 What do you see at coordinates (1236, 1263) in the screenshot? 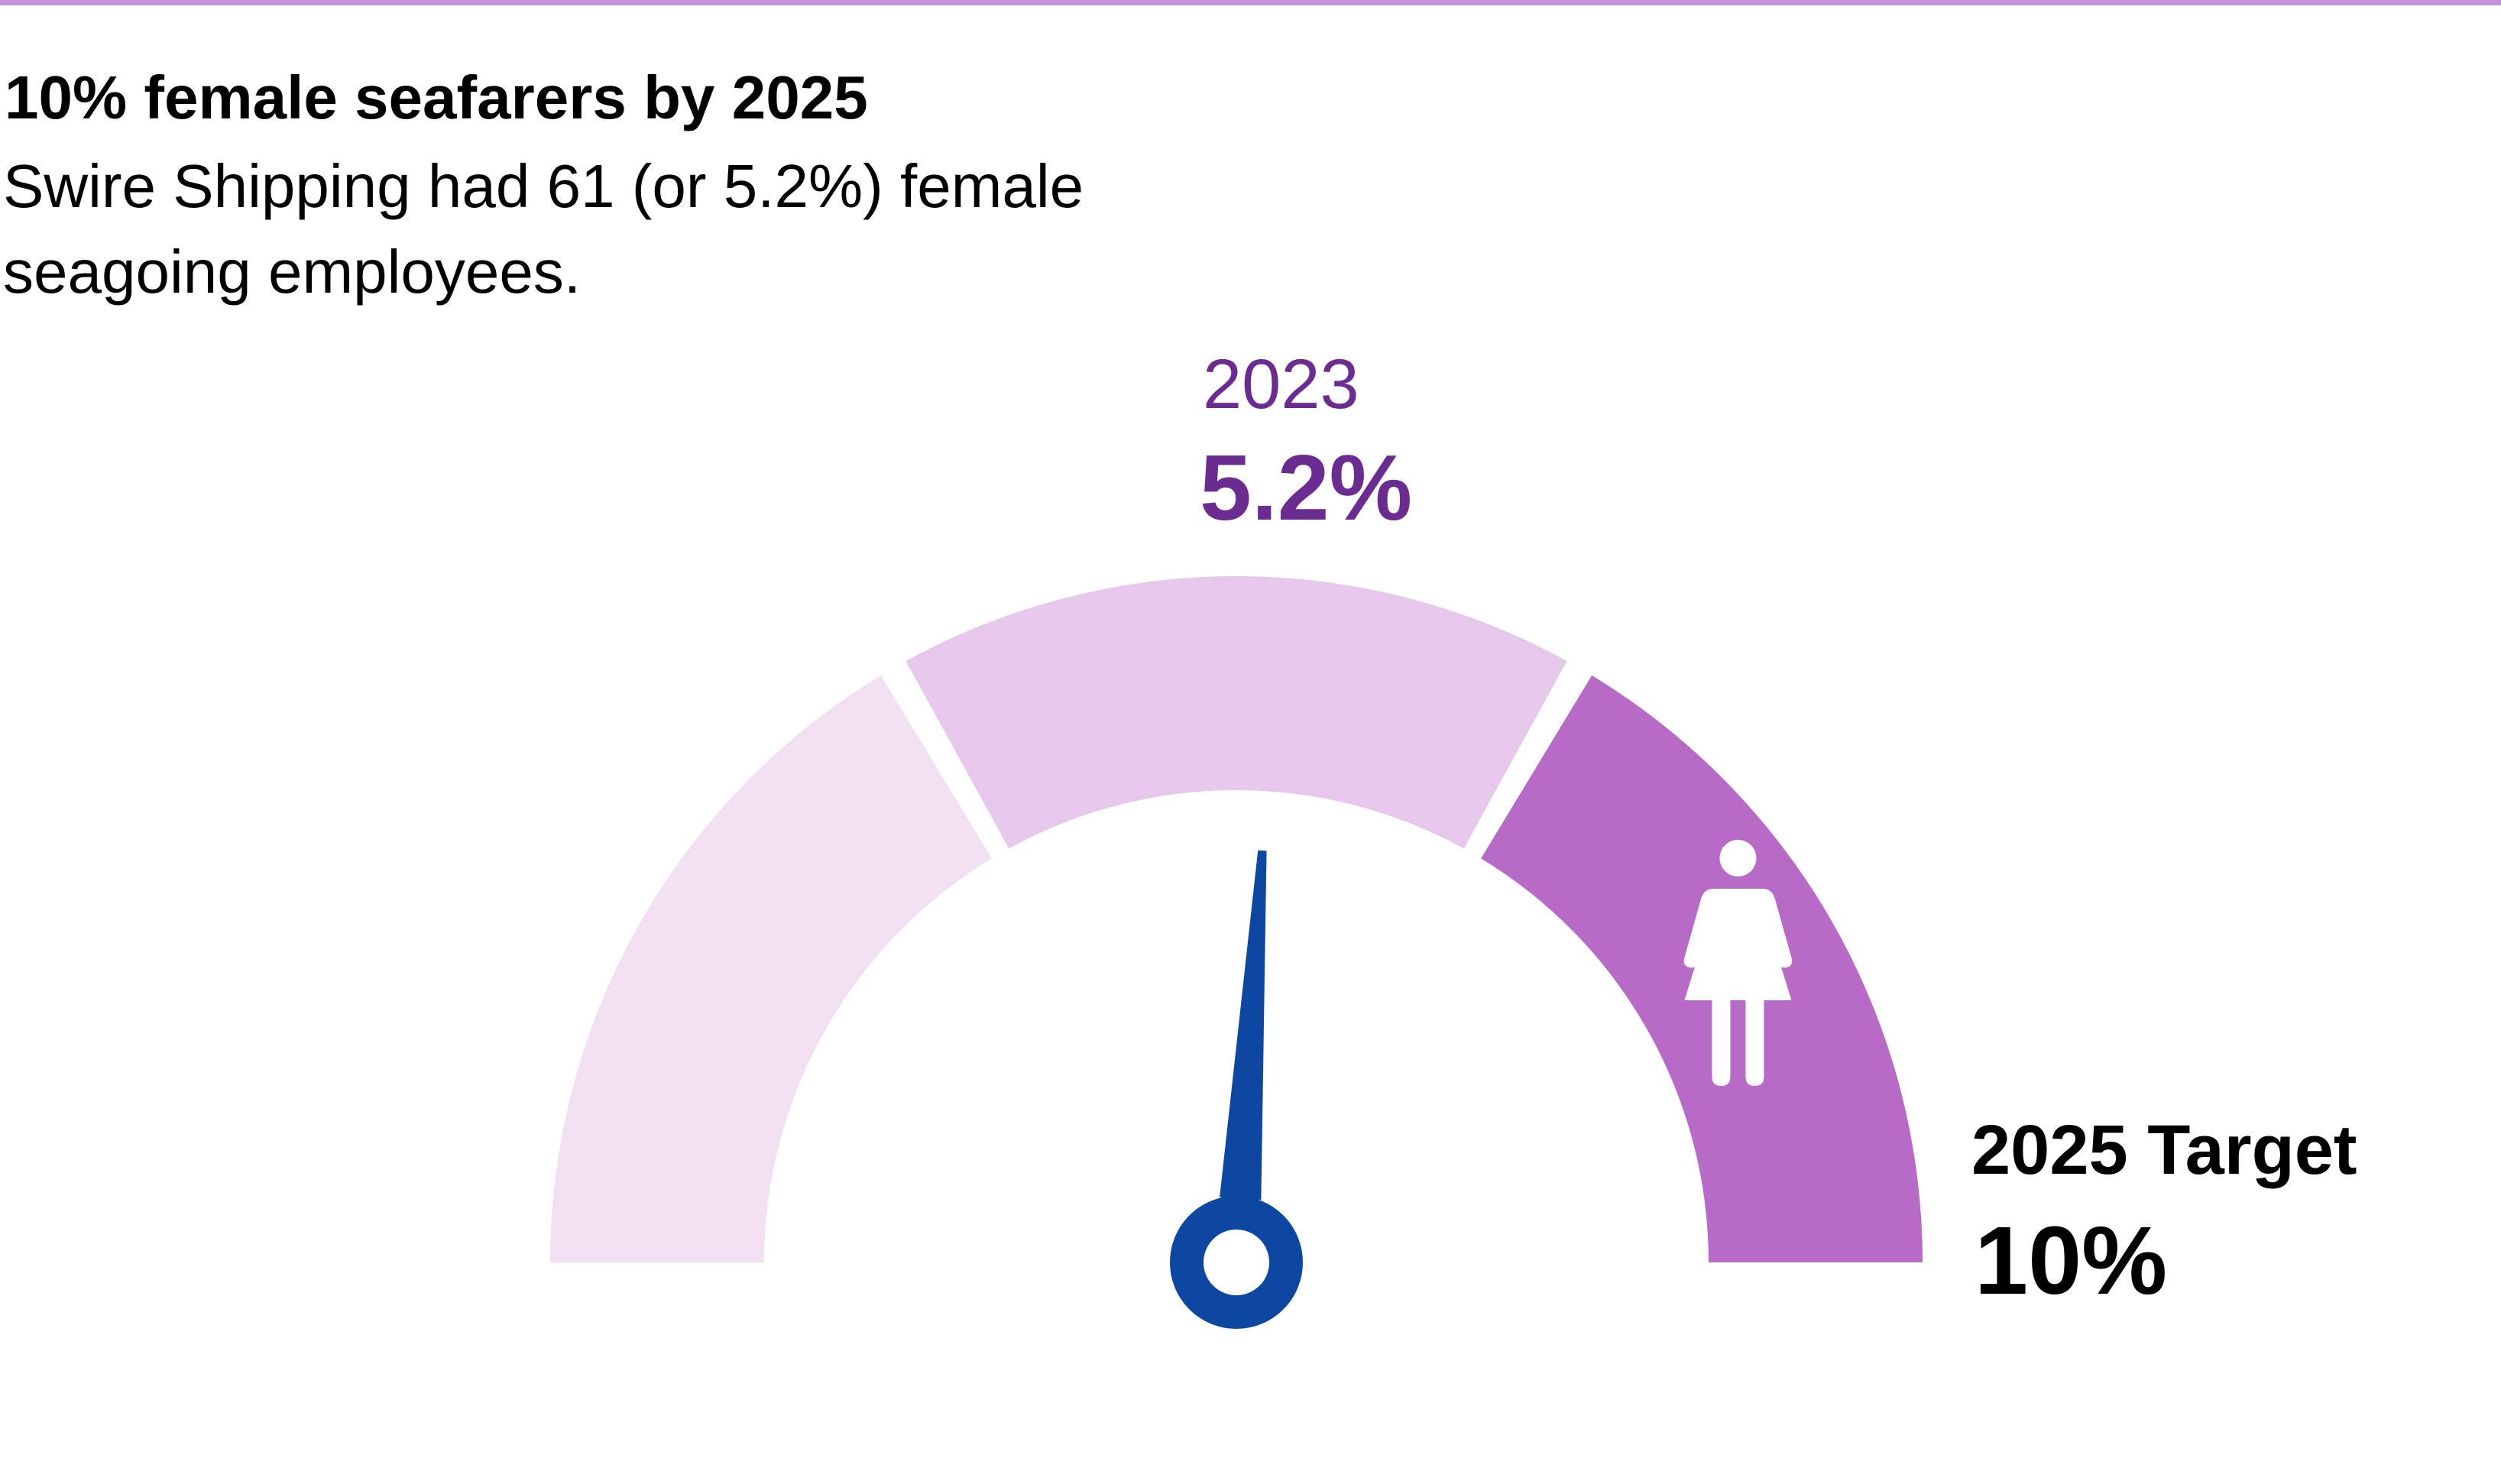
I see `gauge-needle-hub` at bounding box center [1236, 1263].